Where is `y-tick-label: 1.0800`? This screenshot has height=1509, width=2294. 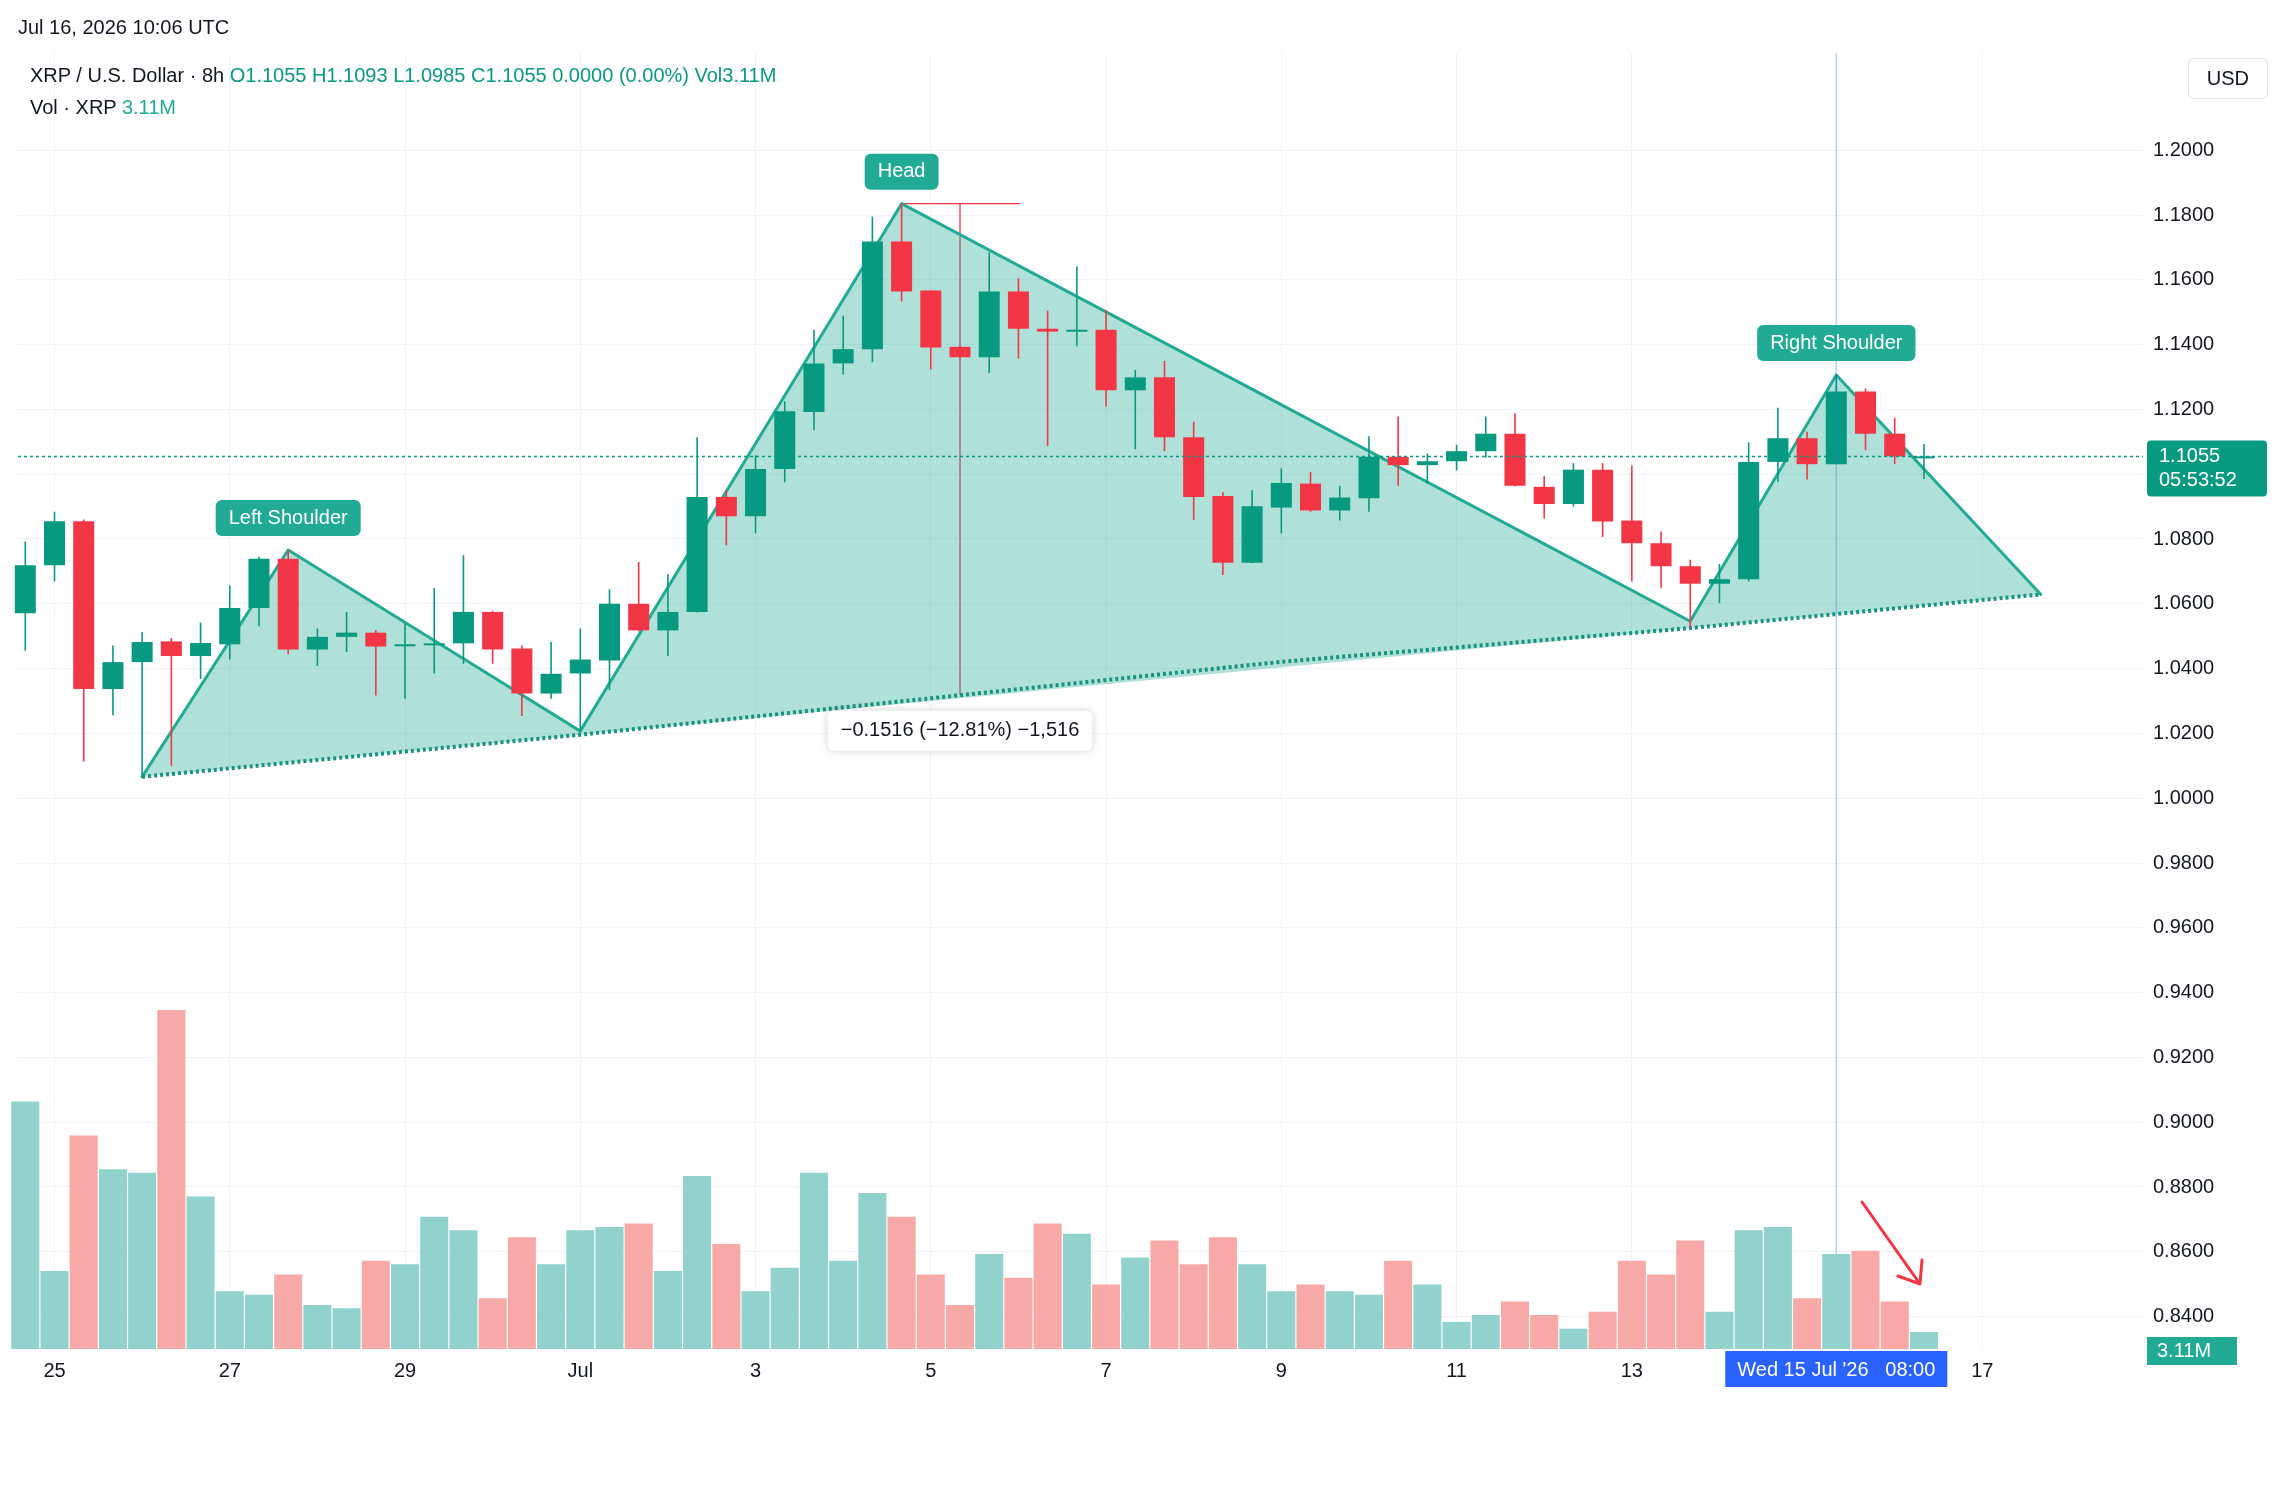
y-tick-label: 1.0800 is located at coordinates (2184, 537).